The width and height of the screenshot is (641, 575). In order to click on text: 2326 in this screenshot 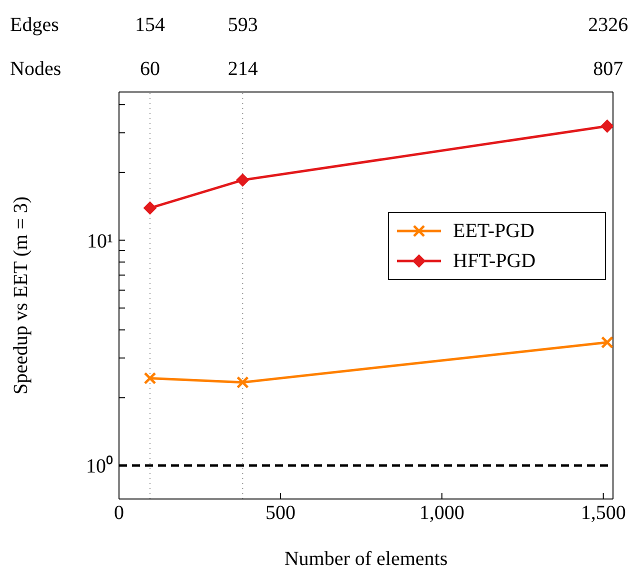, I will do `click(608, 25)`.